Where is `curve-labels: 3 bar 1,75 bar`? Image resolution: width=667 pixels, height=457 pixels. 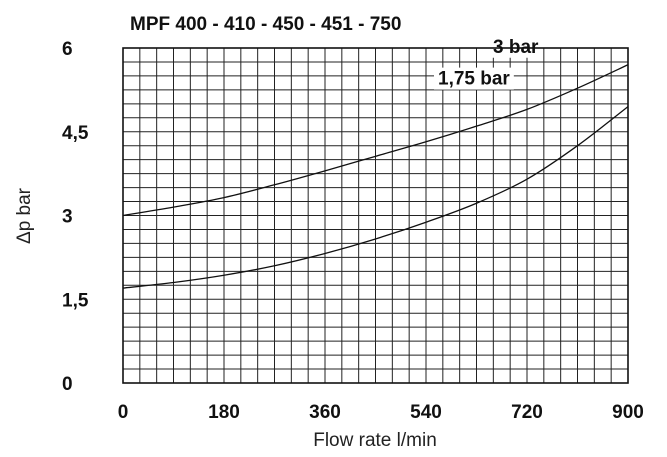
curve-labels: 3 bar 1,75 bar is located at coordinates (488, 62).